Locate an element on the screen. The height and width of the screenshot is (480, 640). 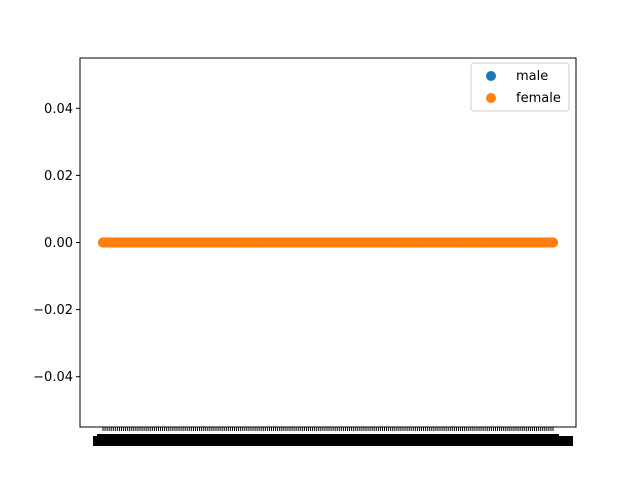
y-tick-label: −0.02 is located at coordinates (53, 310).